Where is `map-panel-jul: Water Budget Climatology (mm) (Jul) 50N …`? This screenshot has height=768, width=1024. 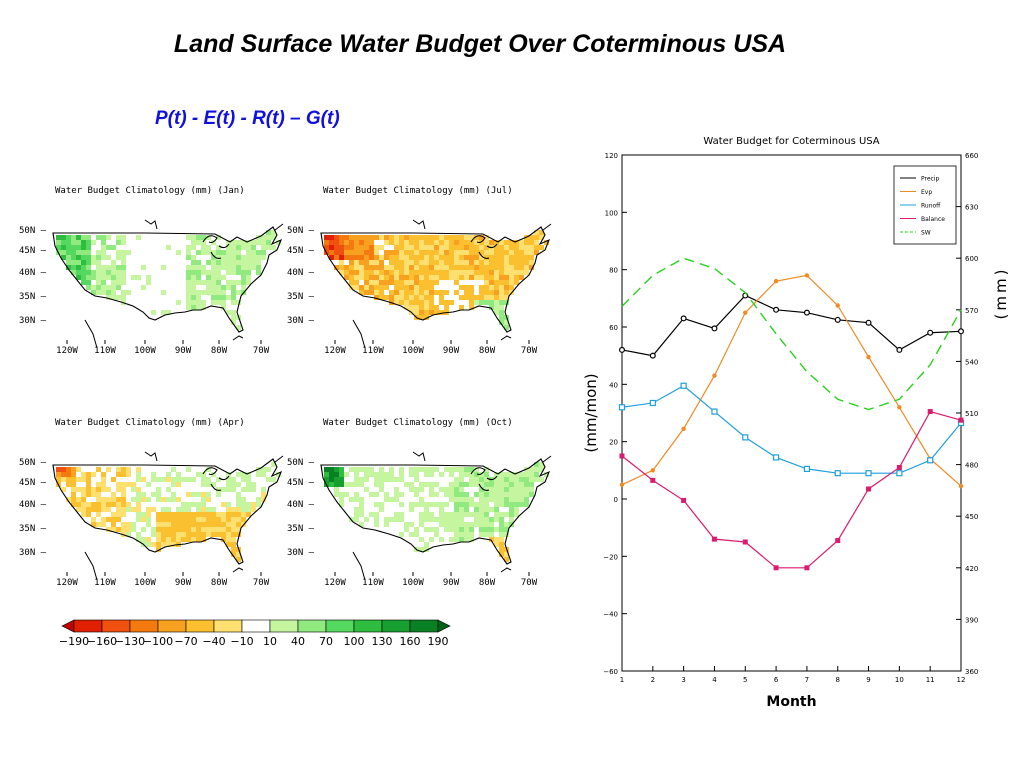 map-panel-jul: Water Budget Climatology (mm) (Jul) 50N … is located at coordinates (419, 272).